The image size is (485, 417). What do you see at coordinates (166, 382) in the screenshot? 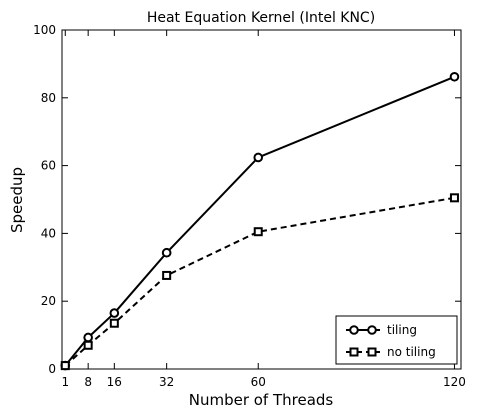
I see `x-tick-label-32: 32` at bounding box center [166, 382].